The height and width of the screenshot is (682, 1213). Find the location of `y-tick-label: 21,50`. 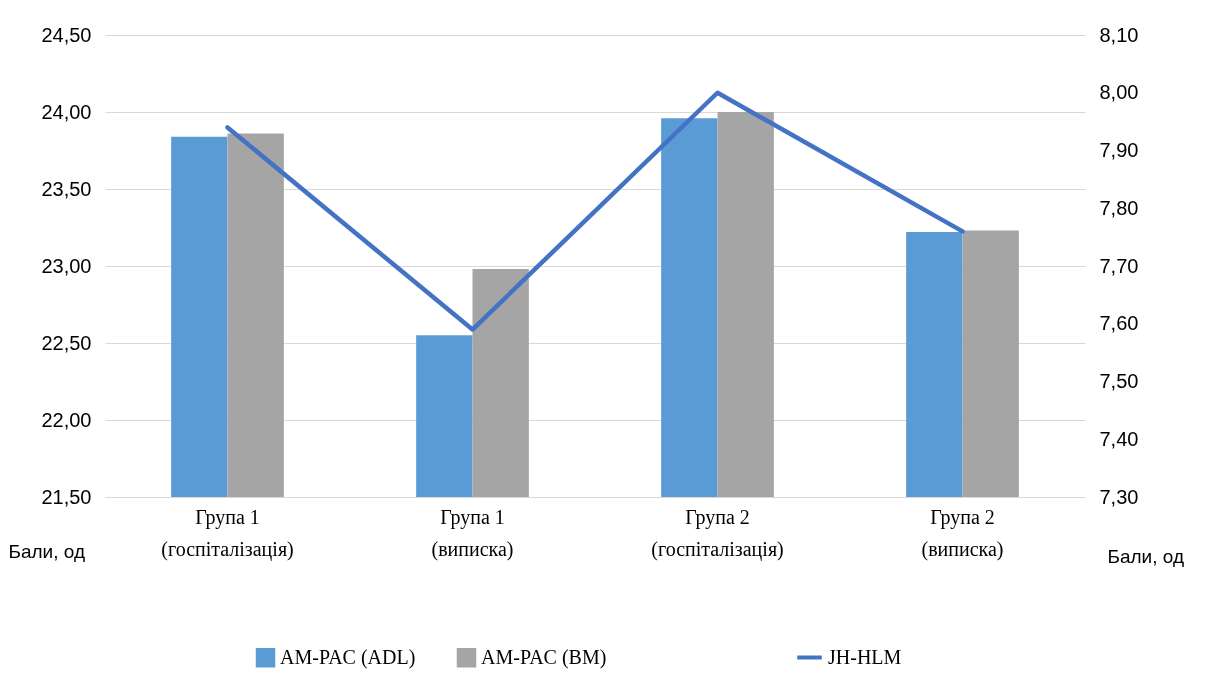

y-tick-label: 21,50 is located at coordinates (66, 496).